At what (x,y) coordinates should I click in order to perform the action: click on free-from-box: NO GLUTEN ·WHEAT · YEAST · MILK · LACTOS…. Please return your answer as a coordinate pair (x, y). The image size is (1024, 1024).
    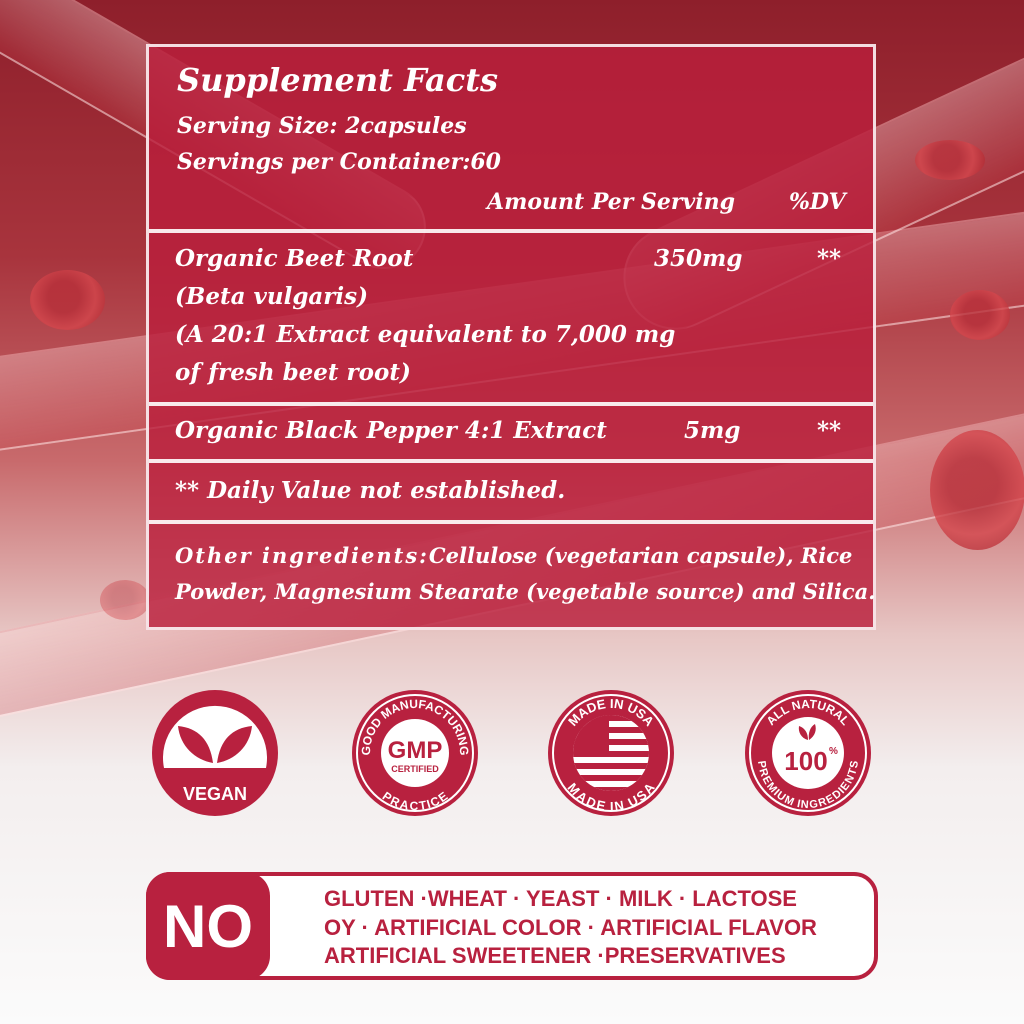
    Looking at the image, I should click on (512, 926).